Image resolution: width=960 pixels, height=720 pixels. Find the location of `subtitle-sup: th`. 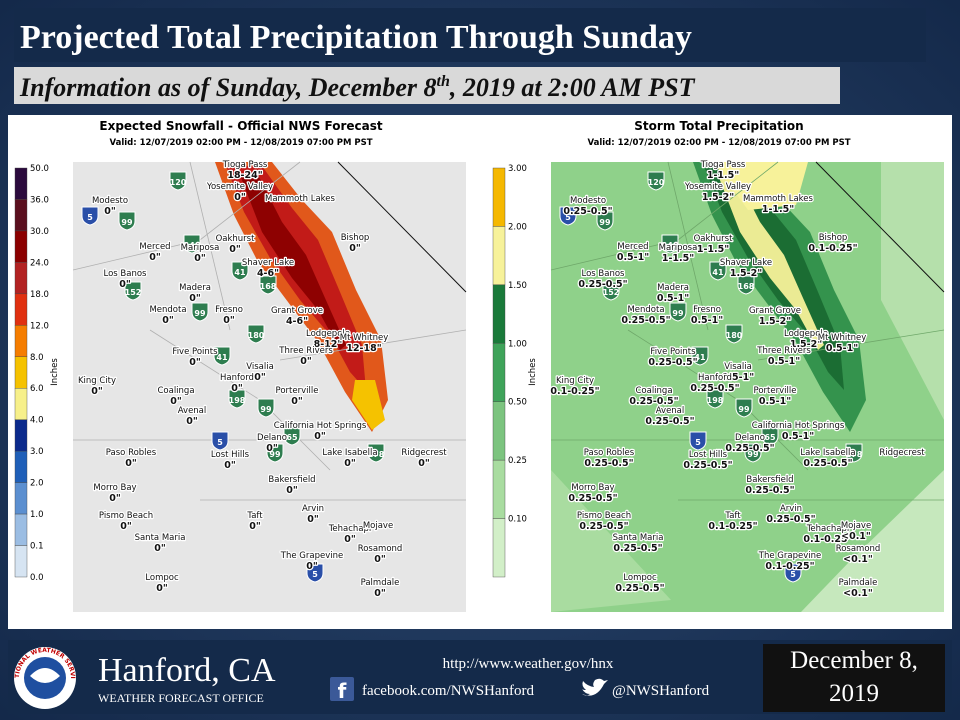

subtitle-sup: th is located at coordinates (443, 81).